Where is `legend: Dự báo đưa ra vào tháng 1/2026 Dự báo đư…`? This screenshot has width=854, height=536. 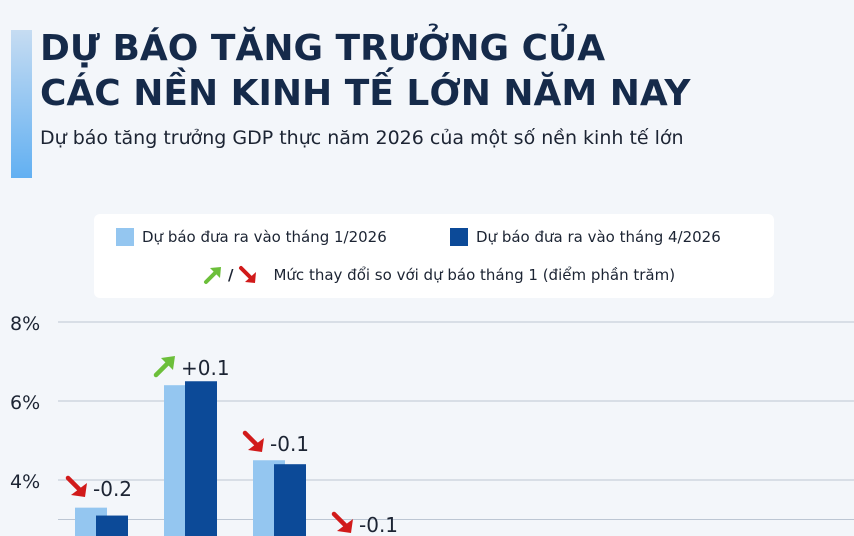 legend: Dự báo đưa ra vào tháng 1/2026 Dự báo đư… is located at coordinates (434, 256).